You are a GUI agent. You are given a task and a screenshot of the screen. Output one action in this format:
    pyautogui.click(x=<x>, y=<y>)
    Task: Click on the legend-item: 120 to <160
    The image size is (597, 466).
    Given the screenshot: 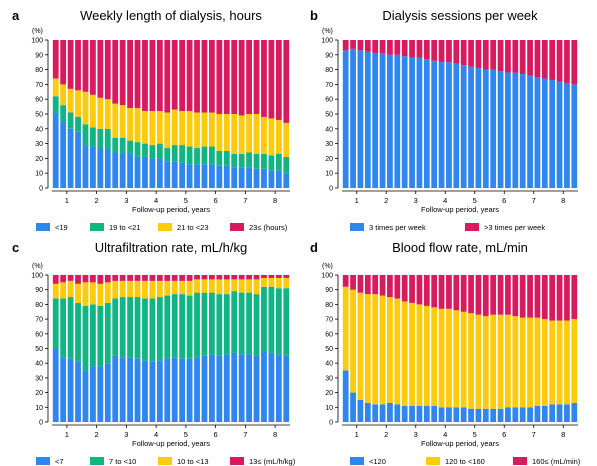 What is the action you would take?
    pyautogui.click(x=455, y=461)
    